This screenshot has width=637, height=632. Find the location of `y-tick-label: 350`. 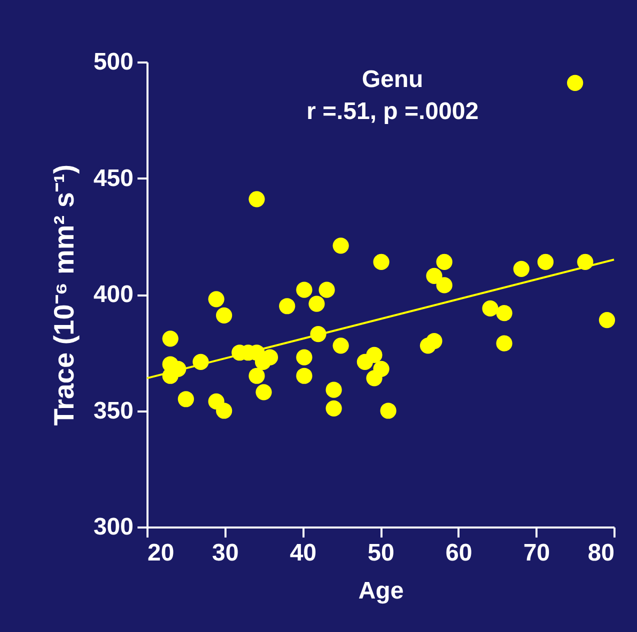

y-tick-label: 350 is located at coordinates (113, 410).